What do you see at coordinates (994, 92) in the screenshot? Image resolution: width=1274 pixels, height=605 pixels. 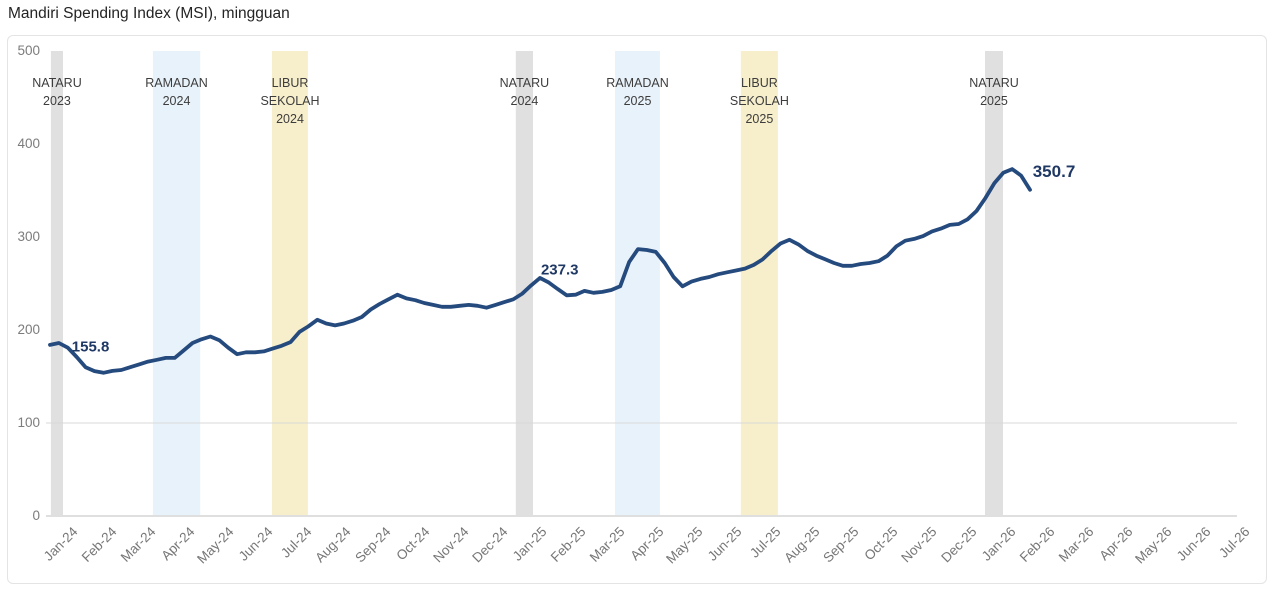 I see `band-label: NATARU 2025` at bounding box center [994, 92].